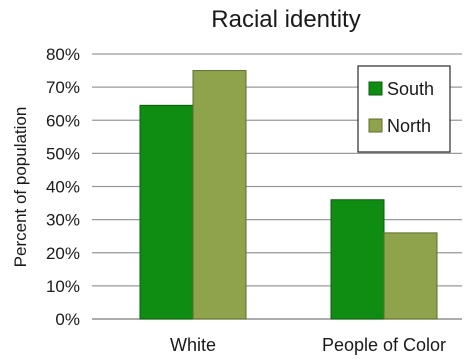  I want to click on legend-swatch-north, so click(375, 125).